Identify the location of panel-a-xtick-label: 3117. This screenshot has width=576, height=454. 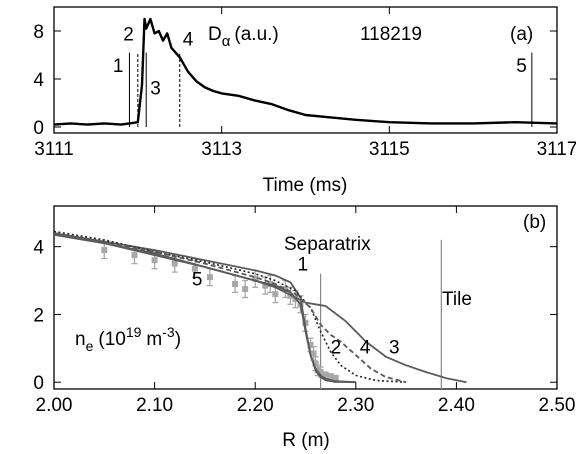
(556, 149).